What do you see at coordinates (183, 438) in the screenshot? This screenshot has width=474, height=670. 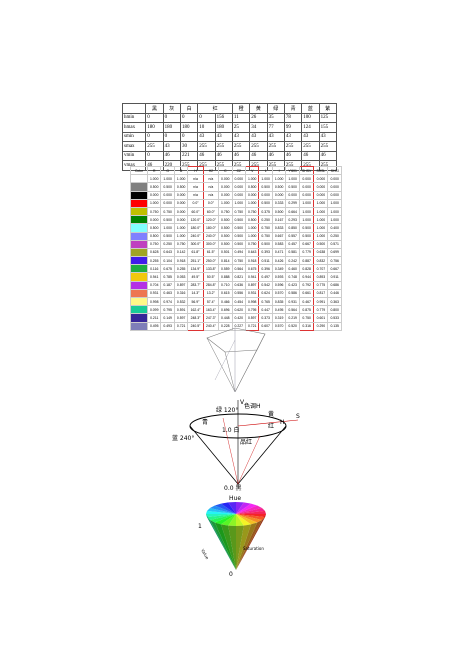 I see `label: 蓝 240°` at bounding box center [183, 438].